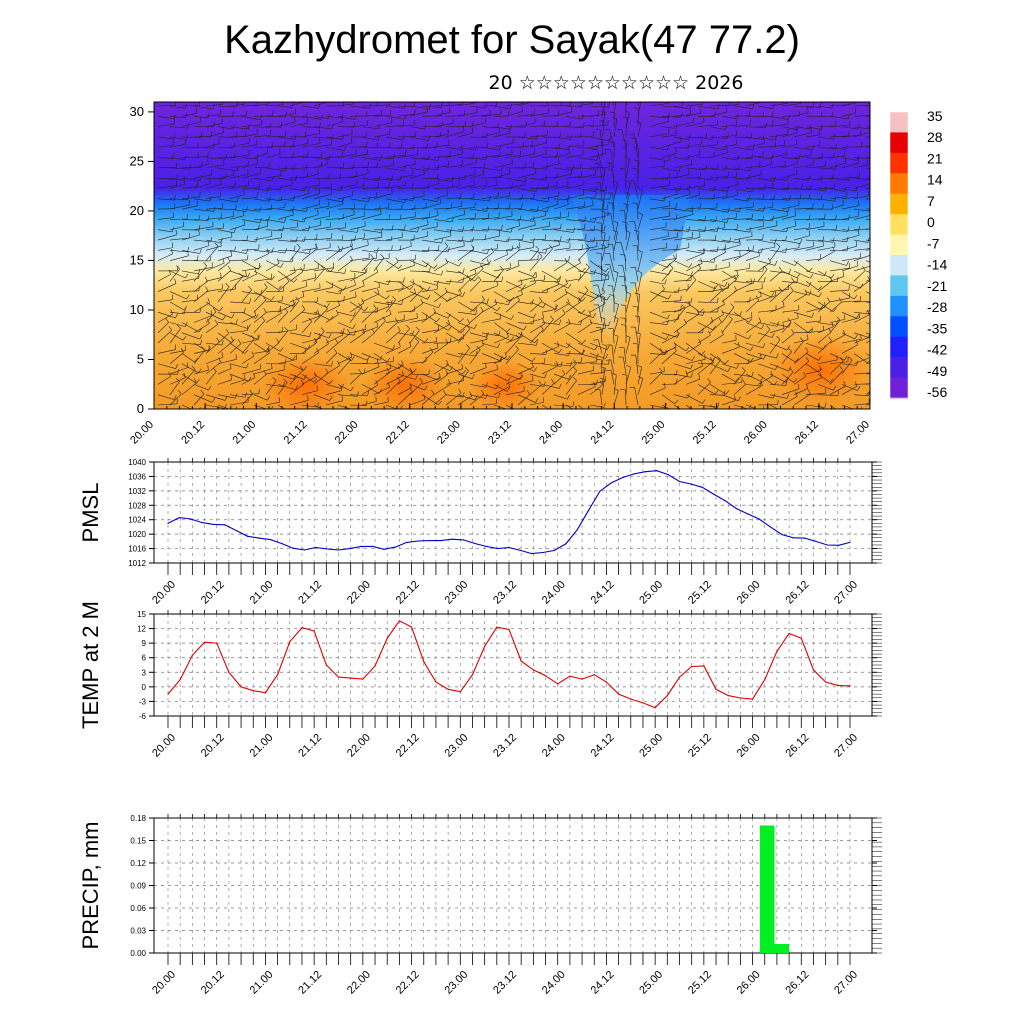  What do you see at coordinates (262, 983) in the screenshot?
I see `x-tick-label: 21.00` at bounding box center [262, 983].